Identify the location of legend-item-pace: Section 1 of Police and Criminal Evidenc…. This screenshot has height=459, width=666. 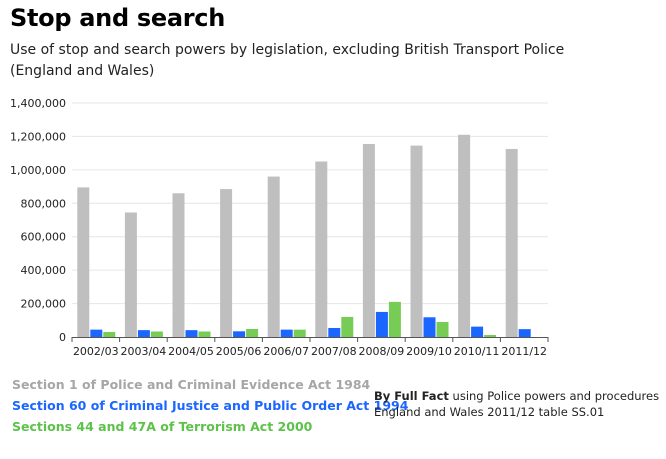
(191, 384).